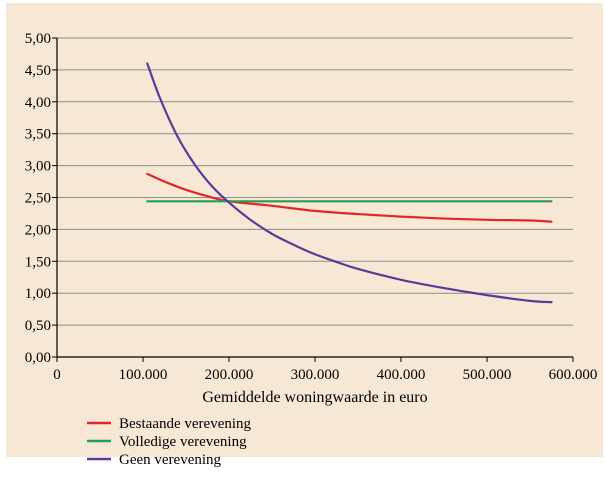  Describe the element at coordinates (229, 375) in the screenshot. I see `x-tick-label: 200.000` at that location.